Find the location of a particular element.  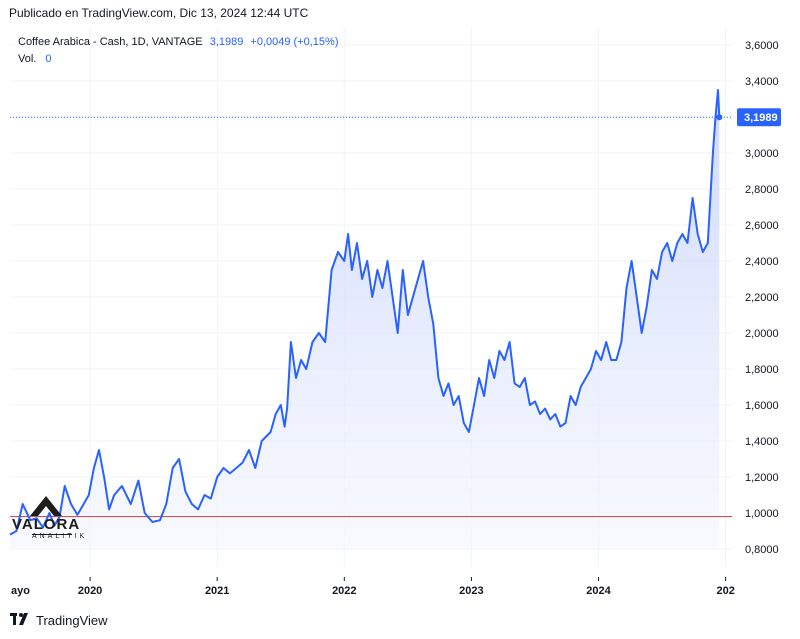

tradingview-logo-icon is located at coordinates (21, 620).